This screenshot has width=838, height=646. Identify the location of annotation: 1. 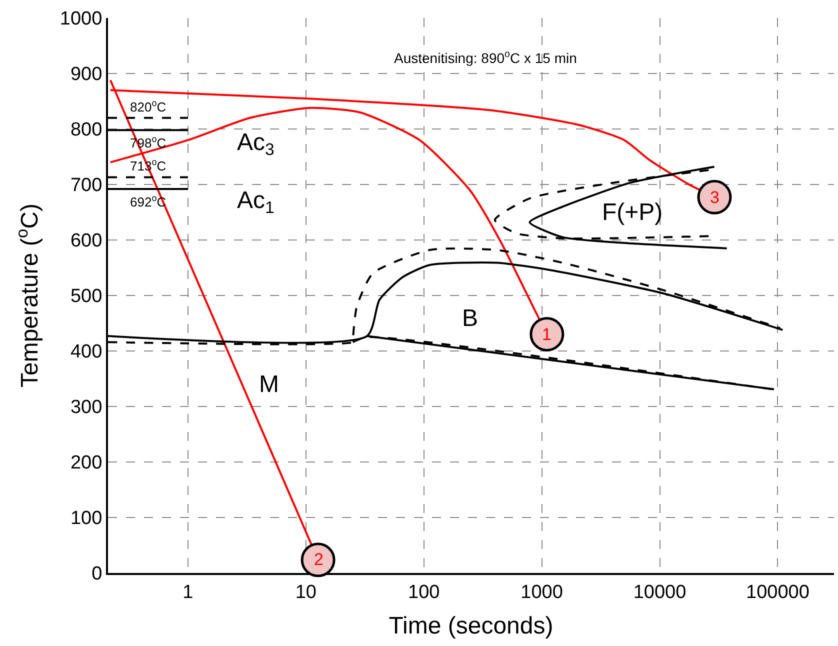
(547, 334).